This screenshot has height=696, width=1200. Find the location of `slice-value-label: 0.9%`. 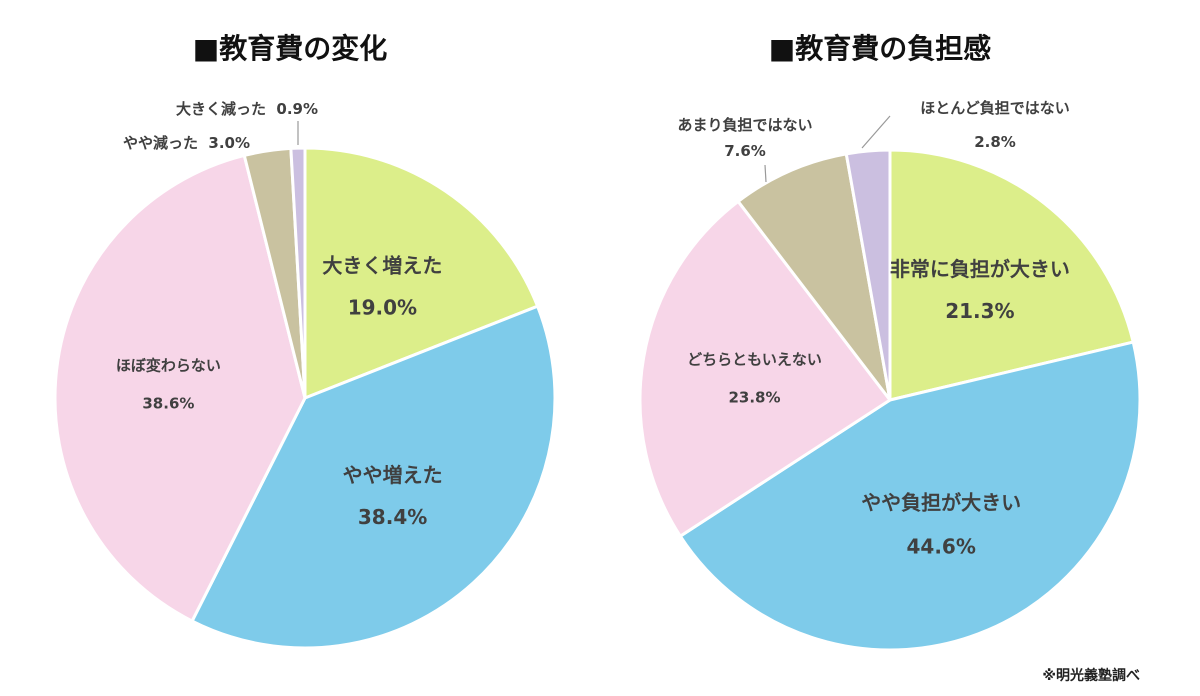

slice-value-label: 0.9% is located at coordinates (297, 109).